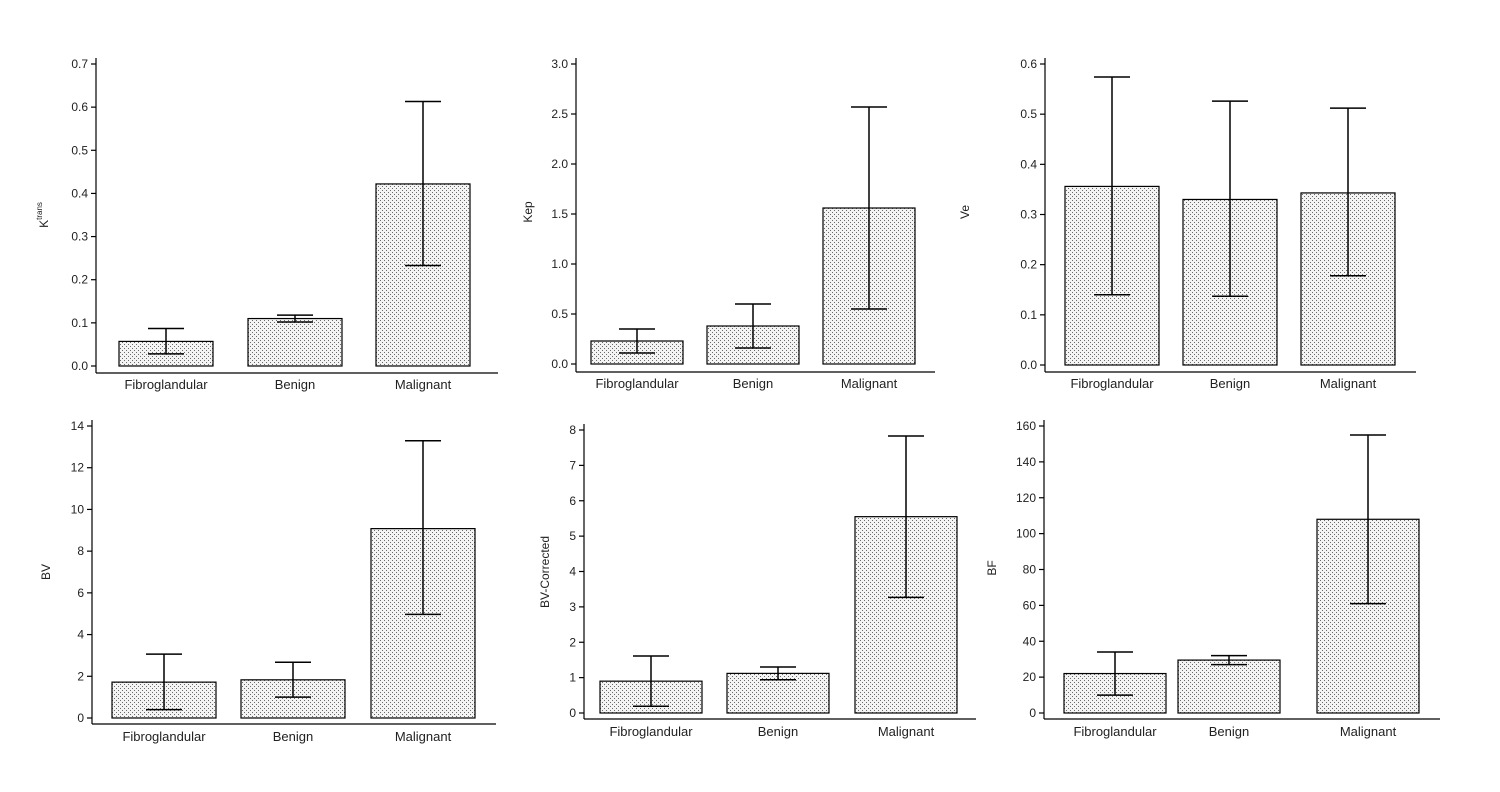 The width and height of the screenshot is (1500, 792). I want to click on y-tick-label: 2.0, so click(559, 164).